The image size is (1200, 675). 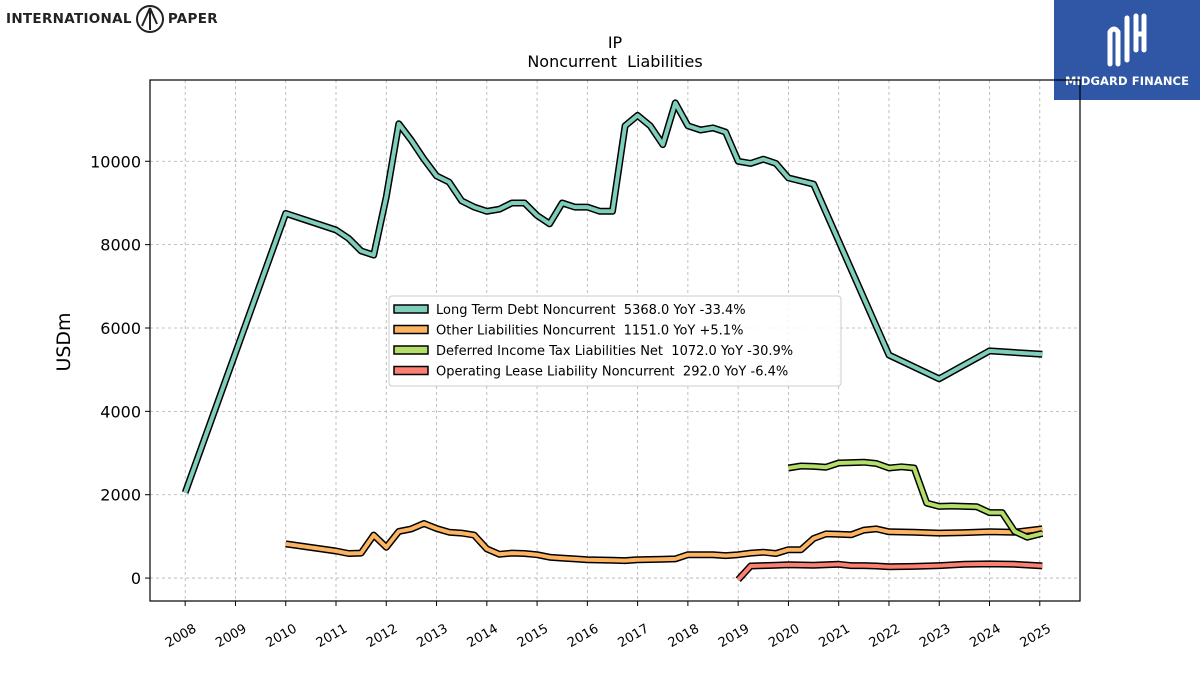 I want to click on x-tick-label: 2009, so click(x=231, y=636).